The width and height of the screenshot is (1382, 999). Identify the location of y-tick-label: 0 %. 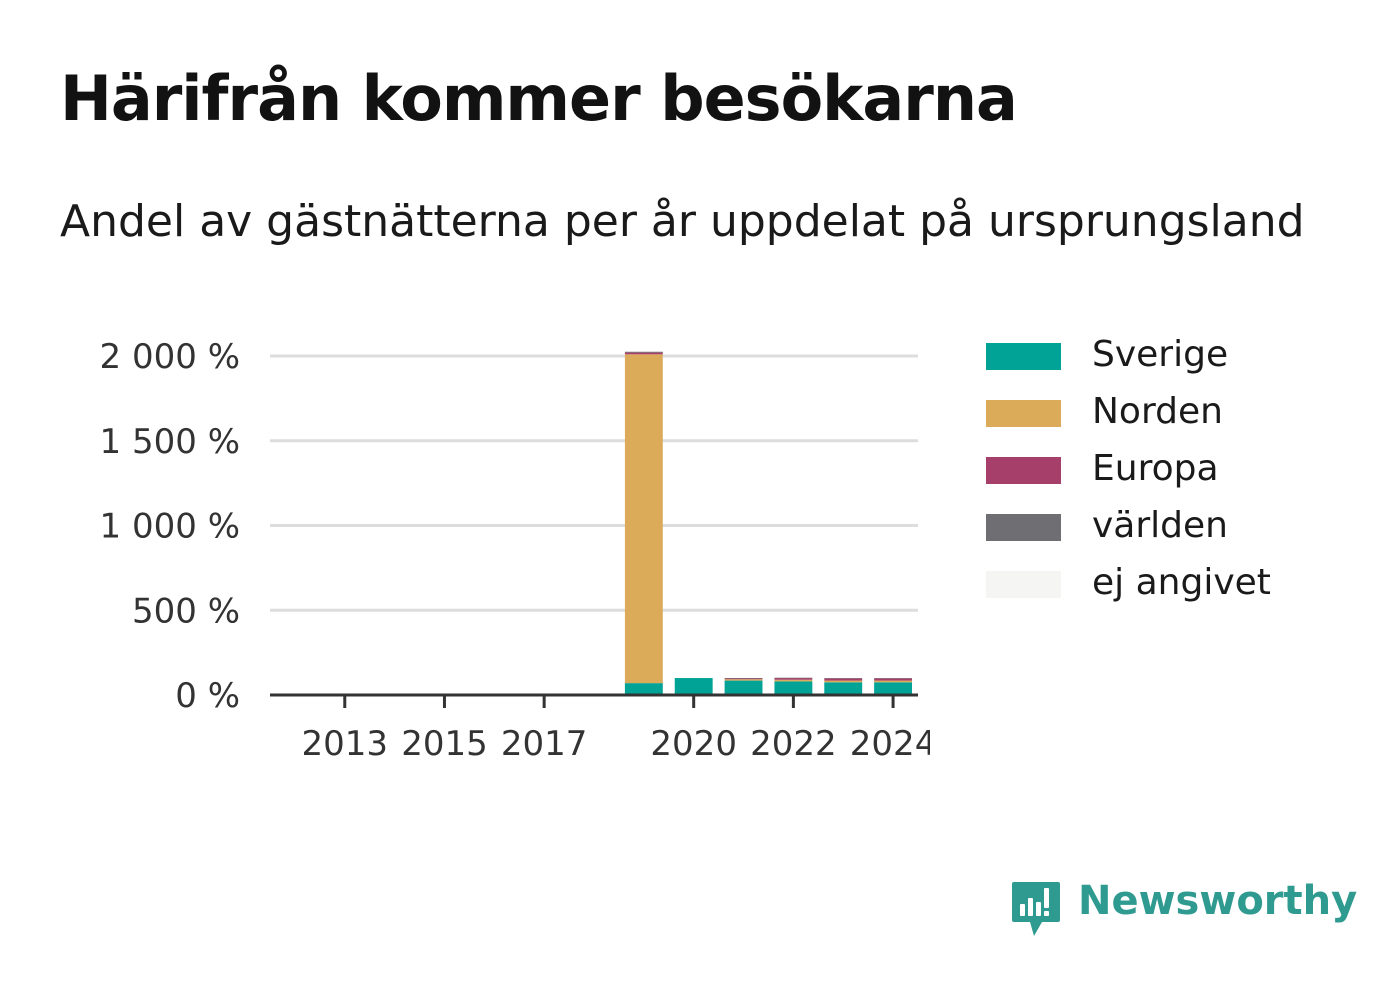
(207, 696).